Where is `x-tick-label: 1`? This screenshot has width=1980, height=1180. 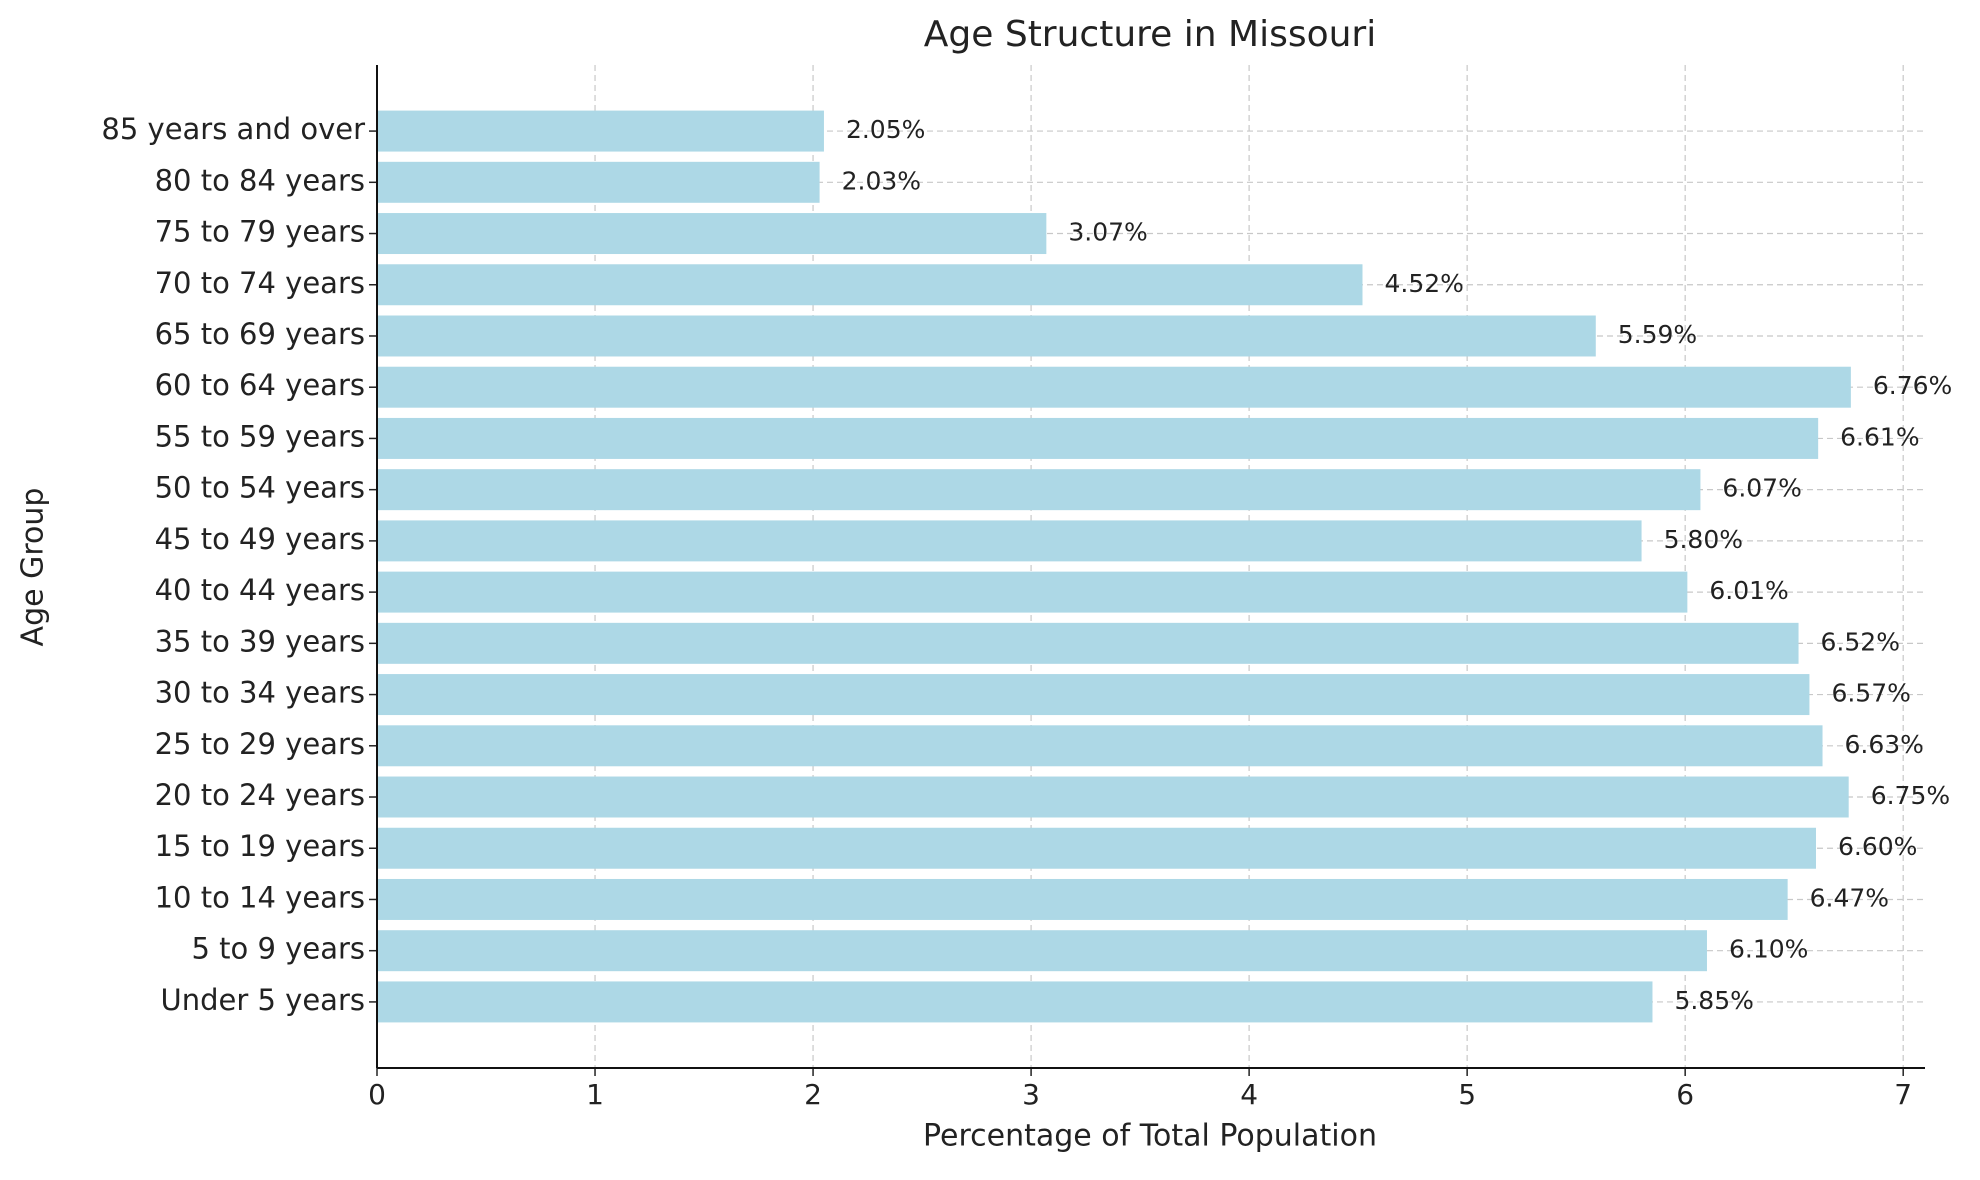
x-tick-label: 1 is located at coordinates (595, 1094).